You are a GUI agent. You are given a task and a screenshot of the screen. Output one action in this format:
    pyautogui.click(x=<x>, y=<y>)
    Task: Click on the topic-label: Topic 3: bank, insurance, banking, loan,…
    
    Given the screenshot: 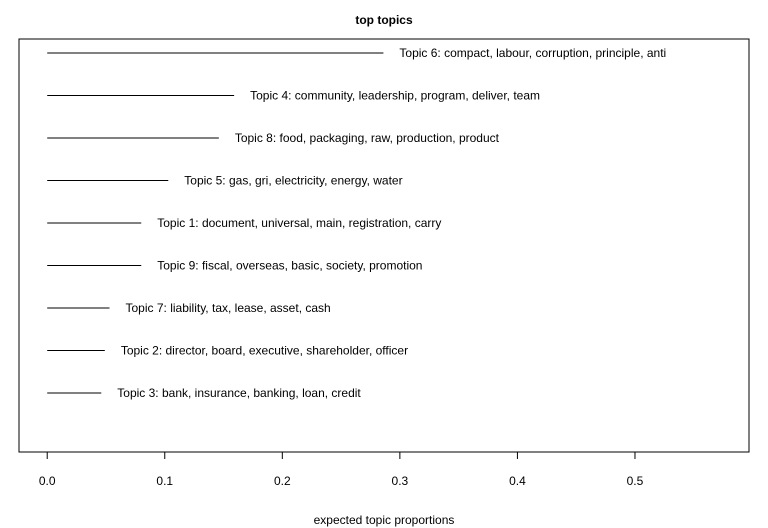 What is the action you would take?
    pyautogui.click(x=239, y=393)
    